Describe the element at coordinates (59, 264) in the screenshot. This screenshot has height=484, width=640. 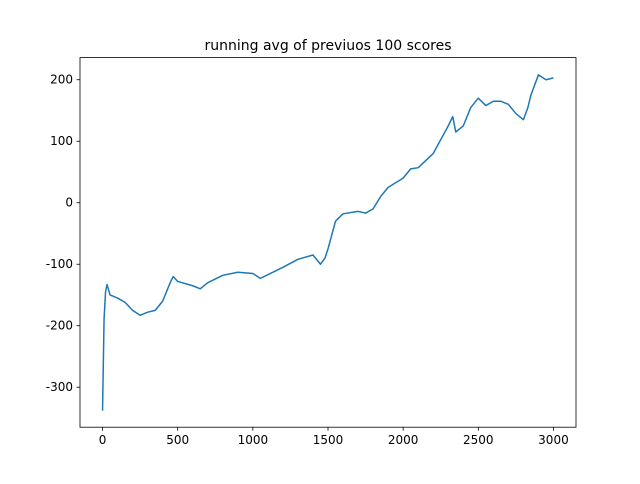
I see `y-tick-label: -100` at that location.